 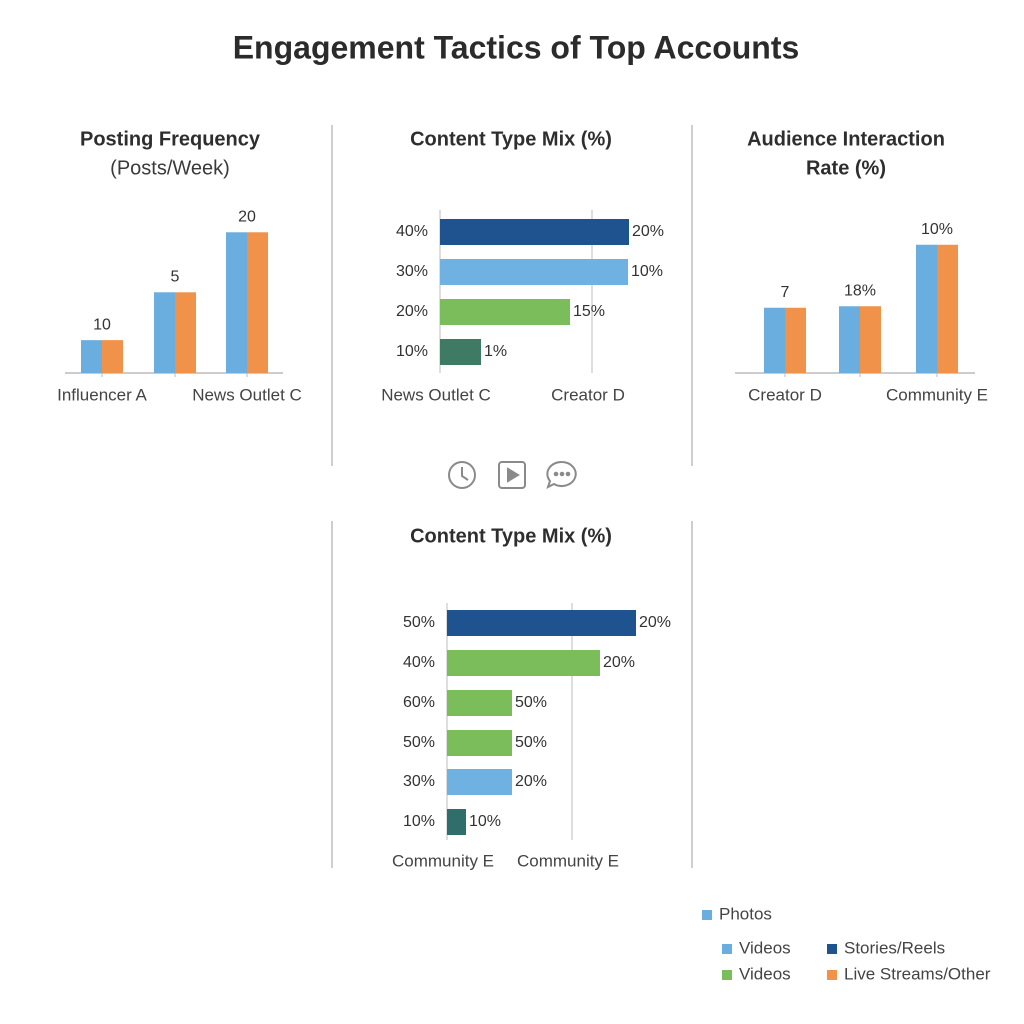 What do you see at coordinates (412, 311) in the screenshot?
I see `y-tick-label: 20%` at bounding box center [412, 311].